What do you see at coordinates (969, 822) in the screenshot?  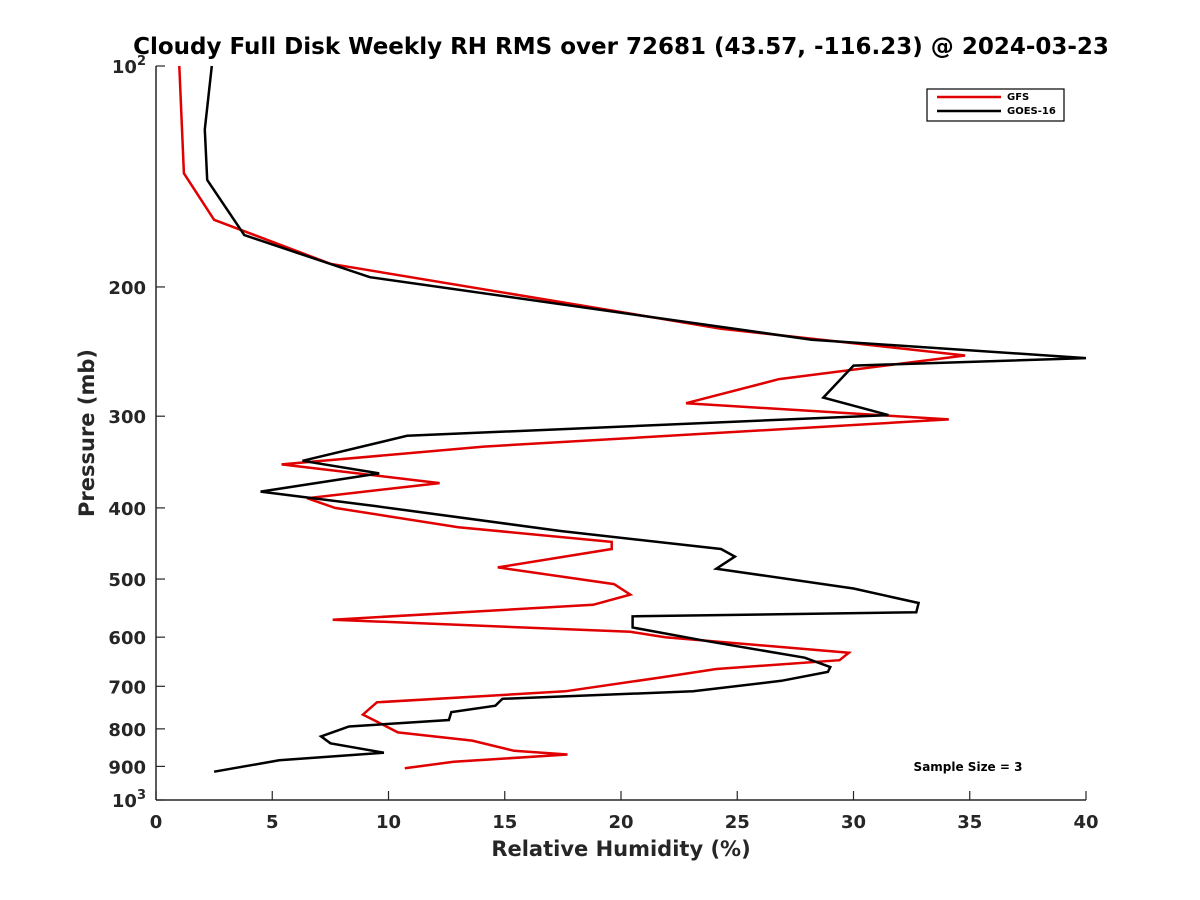 I see `x-tick-label: 35` at bounding box center [969, 822].